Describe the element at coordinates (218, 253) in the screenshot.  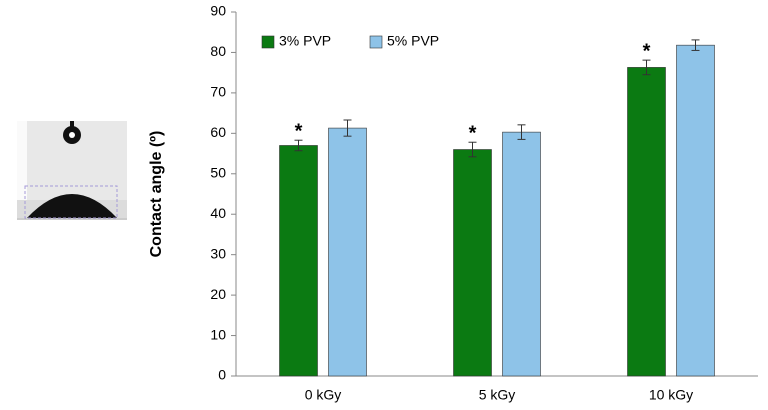
I see `y-tick-label: 30` at that location.